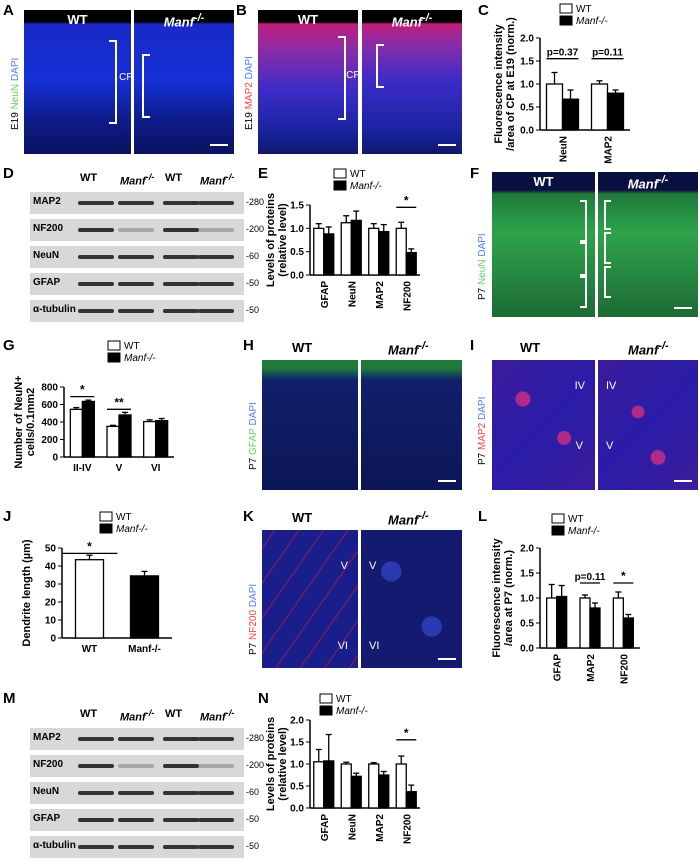 The width and height of the screenshot is (700, 868). Describe the element at coordinates (137, 180) in the screenshot. I see `blot-lane-header: Manf-/-` at that location.